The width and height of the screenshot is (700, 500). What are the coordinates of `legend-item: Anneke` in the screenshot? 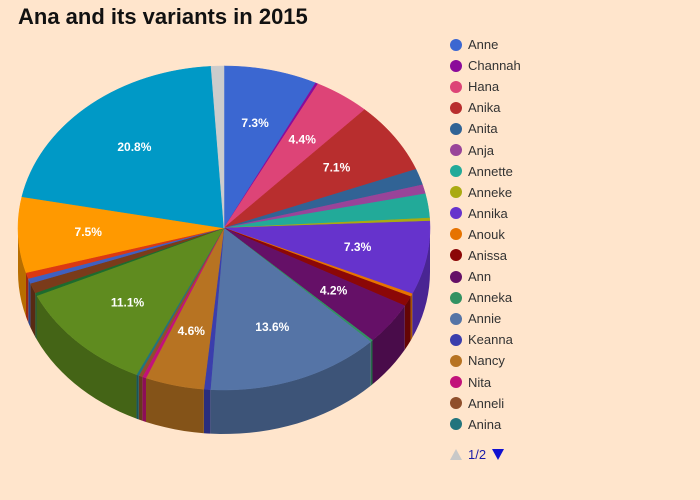 It's located at (570, 192).